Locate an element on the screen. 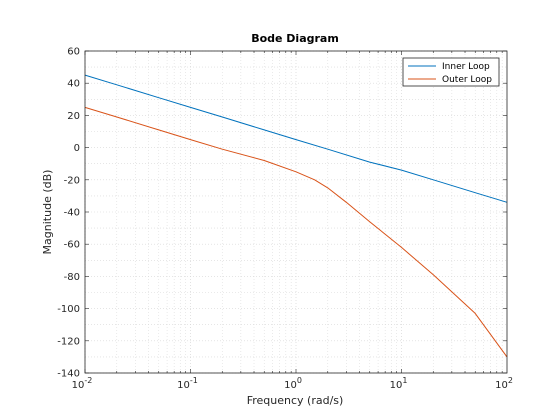  x-tick-label: 10⁻¹ is located at coordinates (187, 383).